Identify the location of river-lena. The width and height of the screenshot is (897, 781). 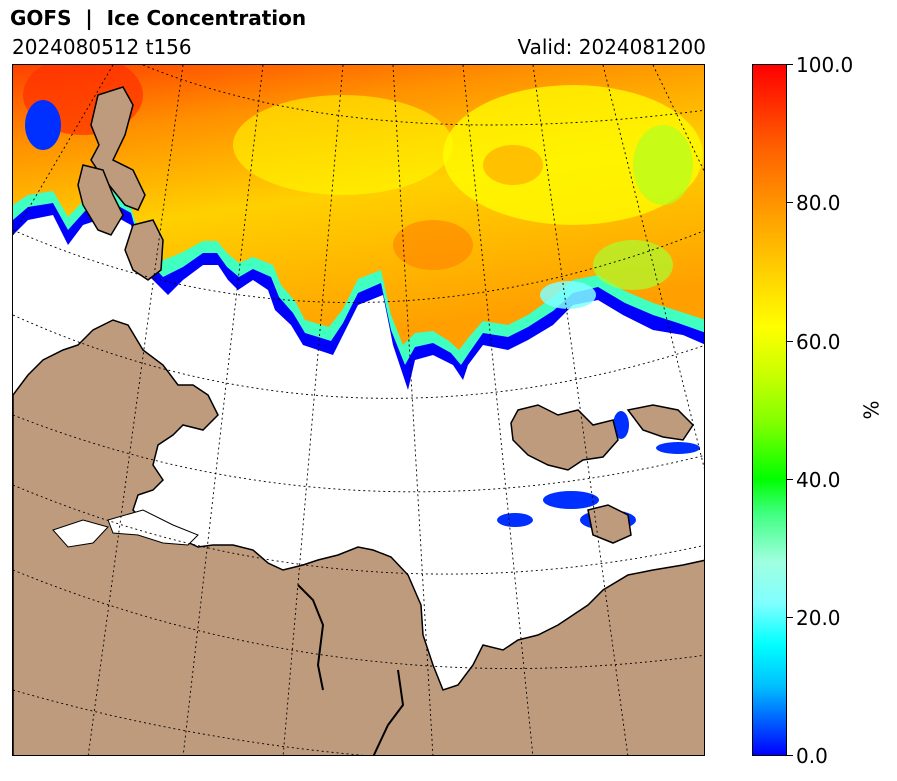
(311, 637).